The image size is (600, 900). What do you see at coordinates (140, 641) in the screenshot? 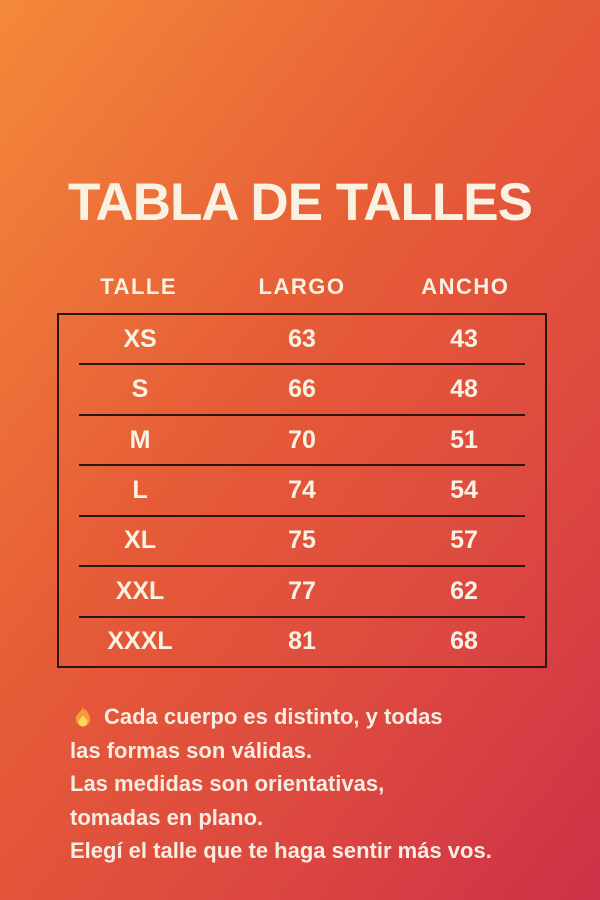
I see `cell-size: XXXL` at bounding box center [140, 641].